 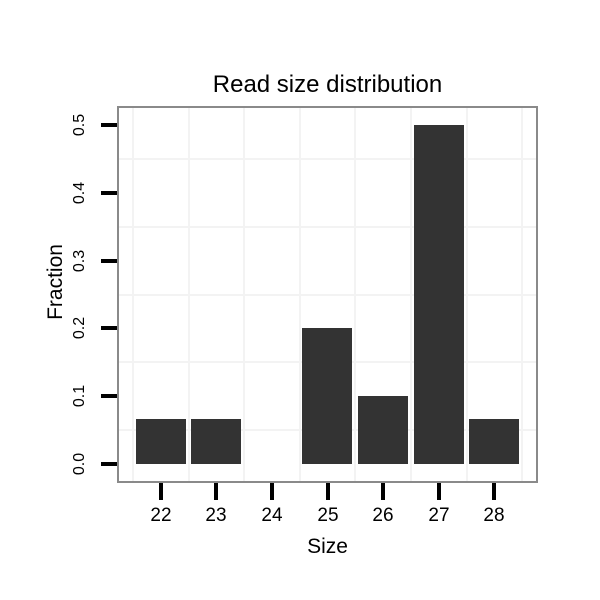 I want to click on chart-title: Read size distribution, so click(x=327, y=84).